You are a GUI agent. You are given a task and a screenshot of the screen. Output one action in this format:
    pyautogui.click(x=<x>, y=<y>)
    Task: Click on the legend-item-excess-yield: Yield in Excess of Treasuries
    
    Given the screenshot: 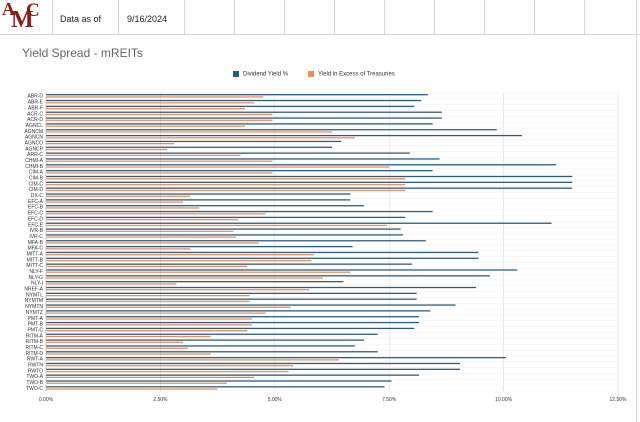 What is the action you would take?
    pyautogui.click(x=351, y=74)
    